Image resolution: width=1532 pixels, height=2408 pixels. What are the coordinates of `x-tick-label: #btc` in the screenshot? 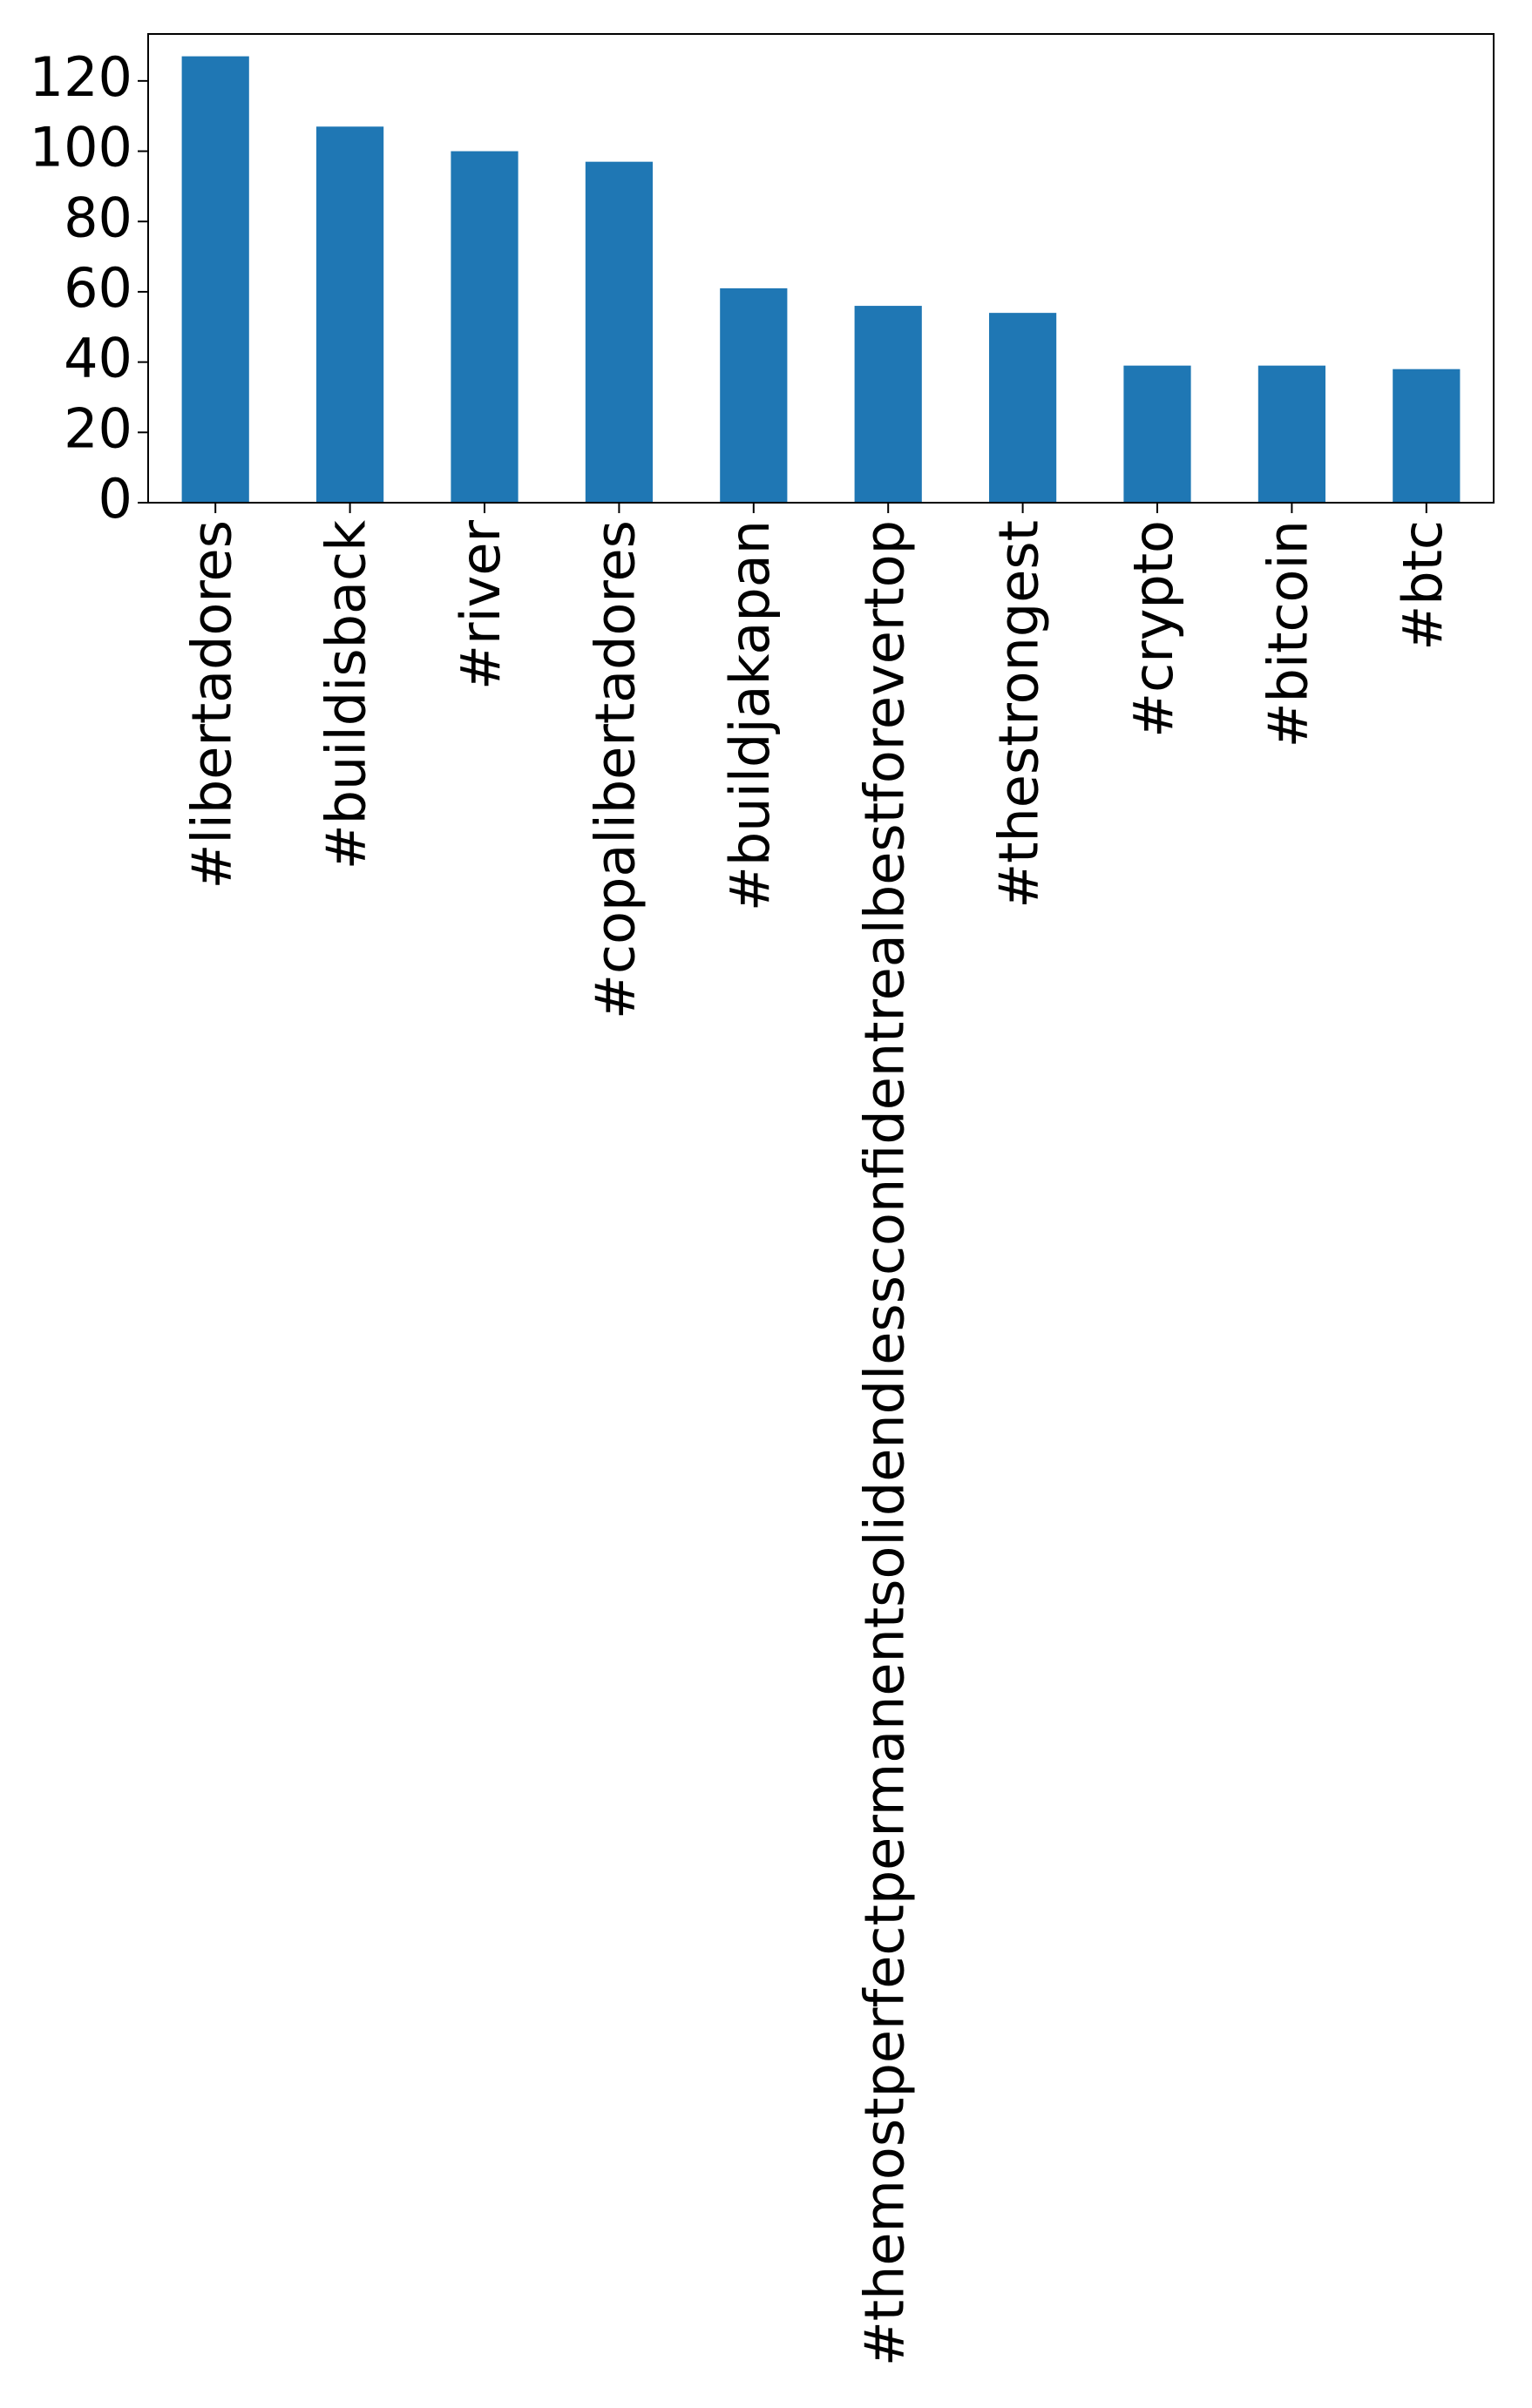 It's located at (1422, 585).